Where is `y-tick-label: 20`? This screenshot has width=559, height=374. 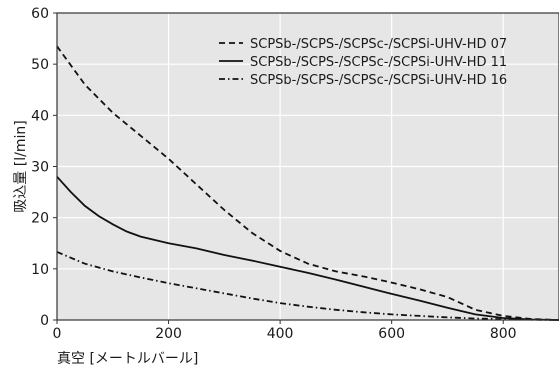
y-tick-label: 20 is located at coordinates (40, 219).